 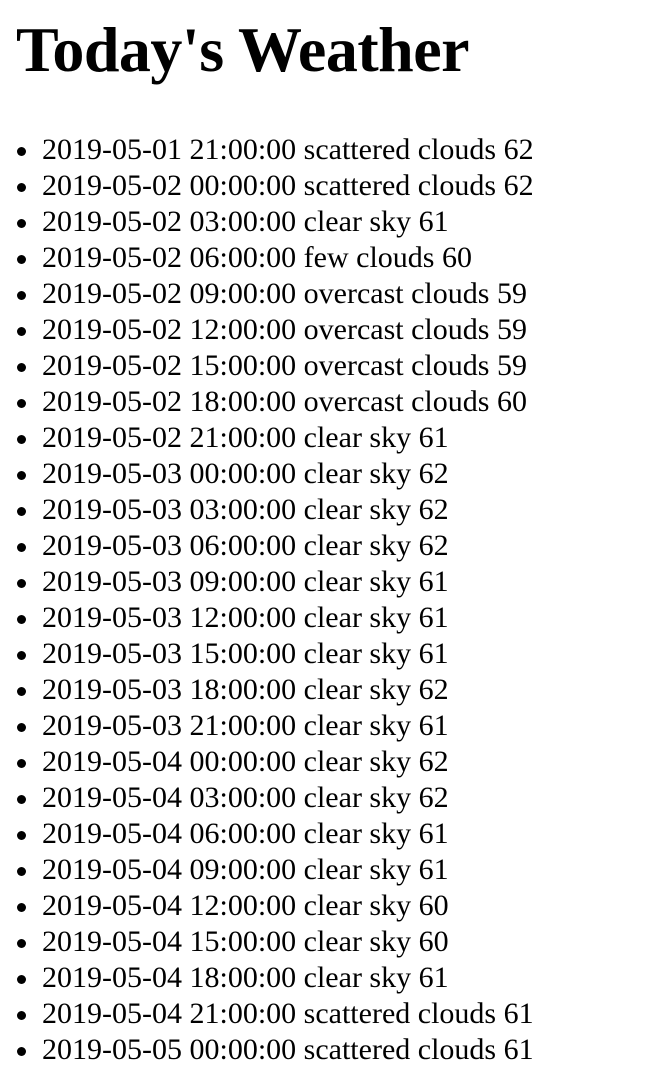 What do you see at coordinates (169, 365) in the screenshot?
I see `forecast-datetime: 2019-05-02 15:00:00` at bounding box center [169, 365].